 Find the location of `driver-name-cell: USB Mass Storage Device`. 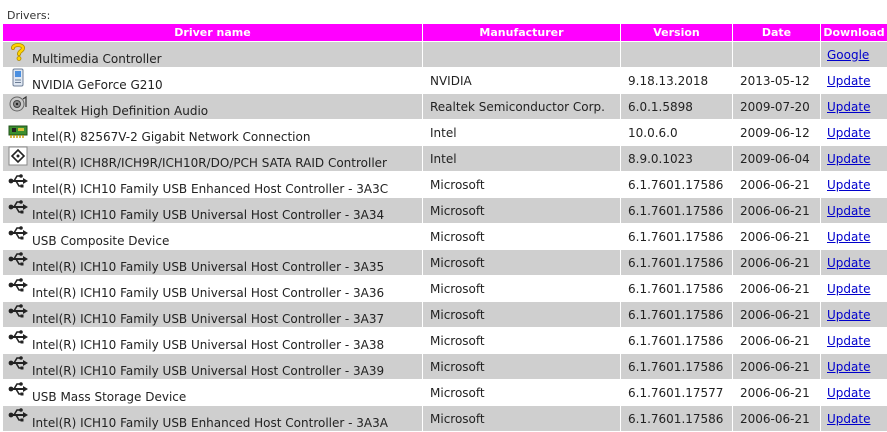

driver-name-cell: USB Mass Storage Device is located at coordinates (212, 392).